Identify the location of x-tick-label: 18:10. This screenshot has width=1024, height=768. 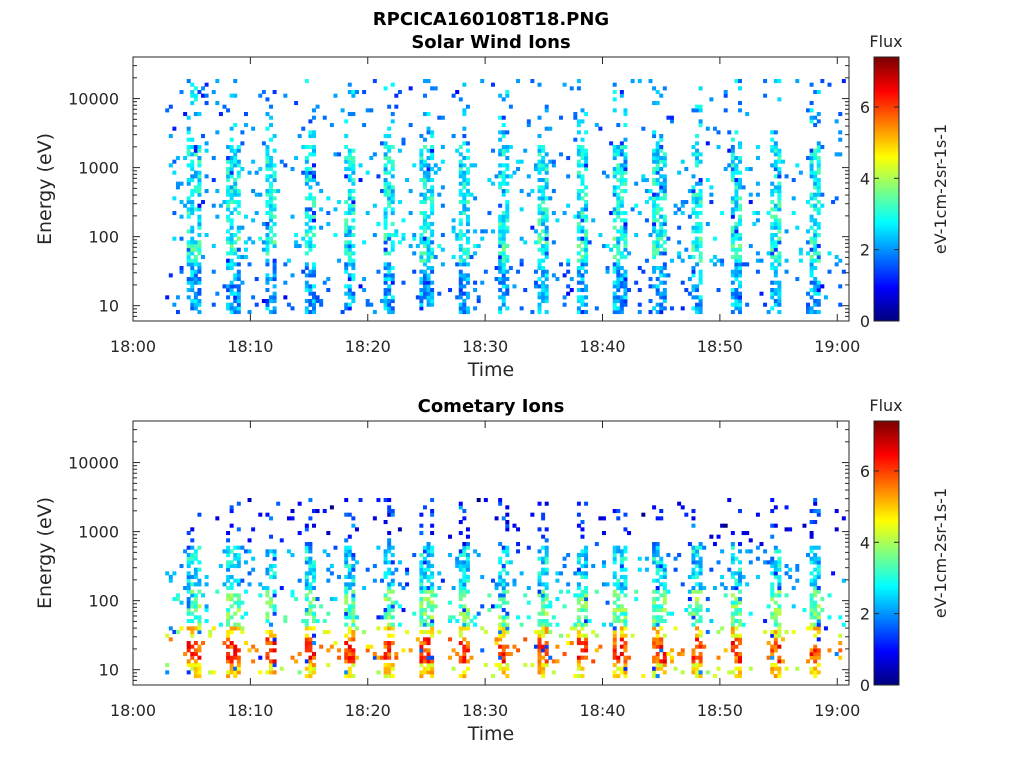
(250, 346).